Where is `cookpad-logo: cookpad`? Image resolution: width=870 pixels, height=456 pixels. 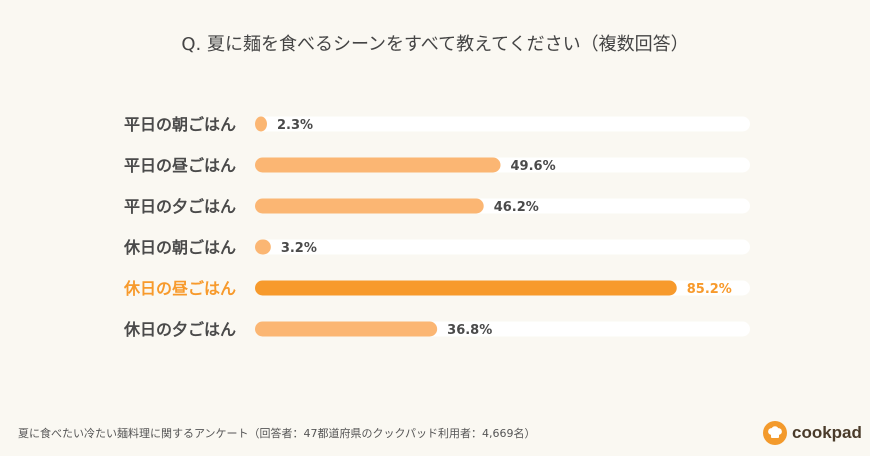
cookpad-logo: cookpad is located at coordinates (812, 433).